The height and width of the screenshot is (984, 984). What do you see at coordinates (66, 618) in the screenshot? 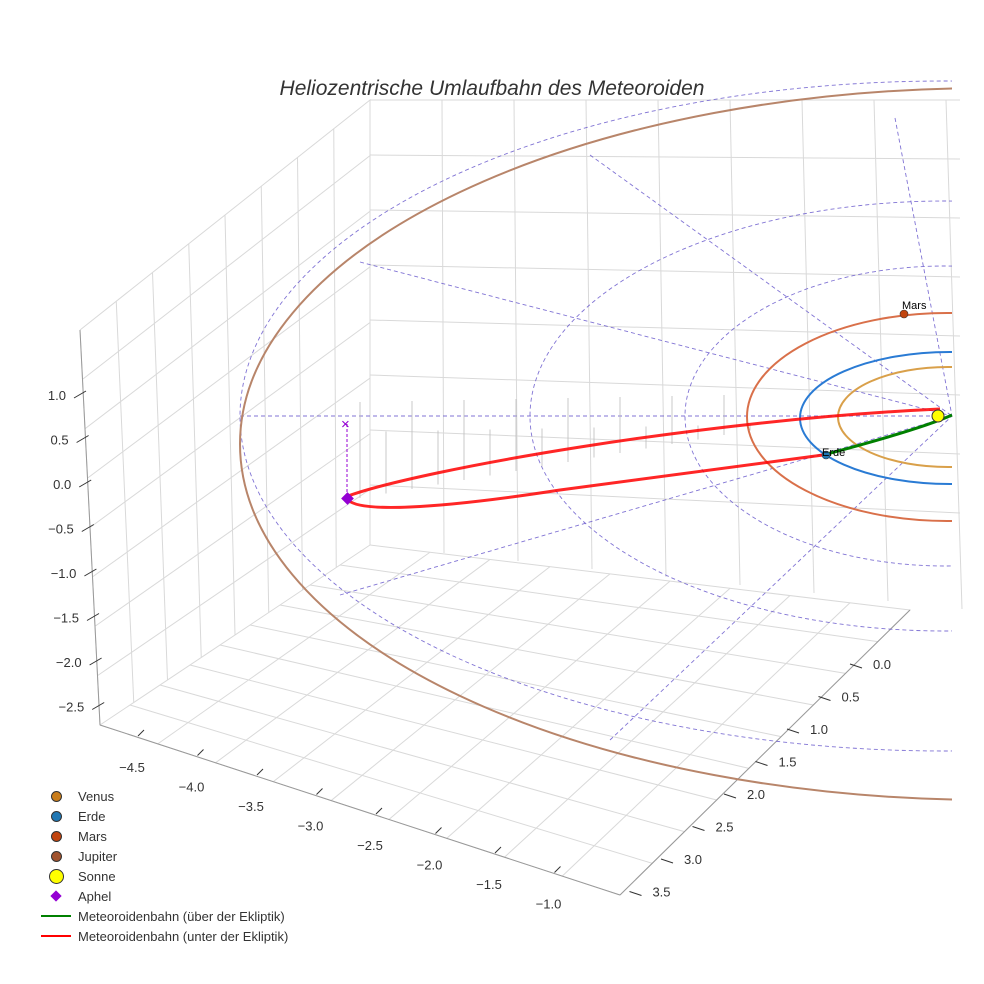
I see `z-tick-label: −1.5` at bounding box center [66, 618].